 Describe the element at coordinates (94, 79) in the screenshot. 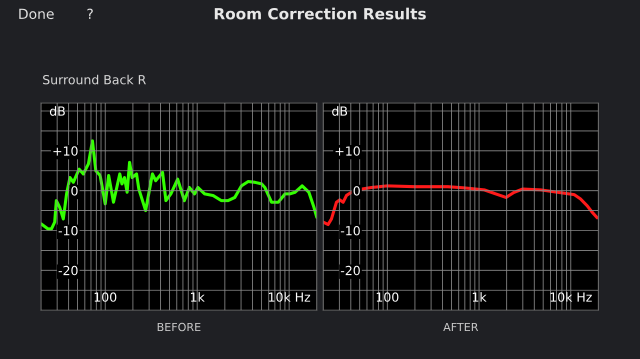

I see `chart-subtitle: Surround Back R` at that location.